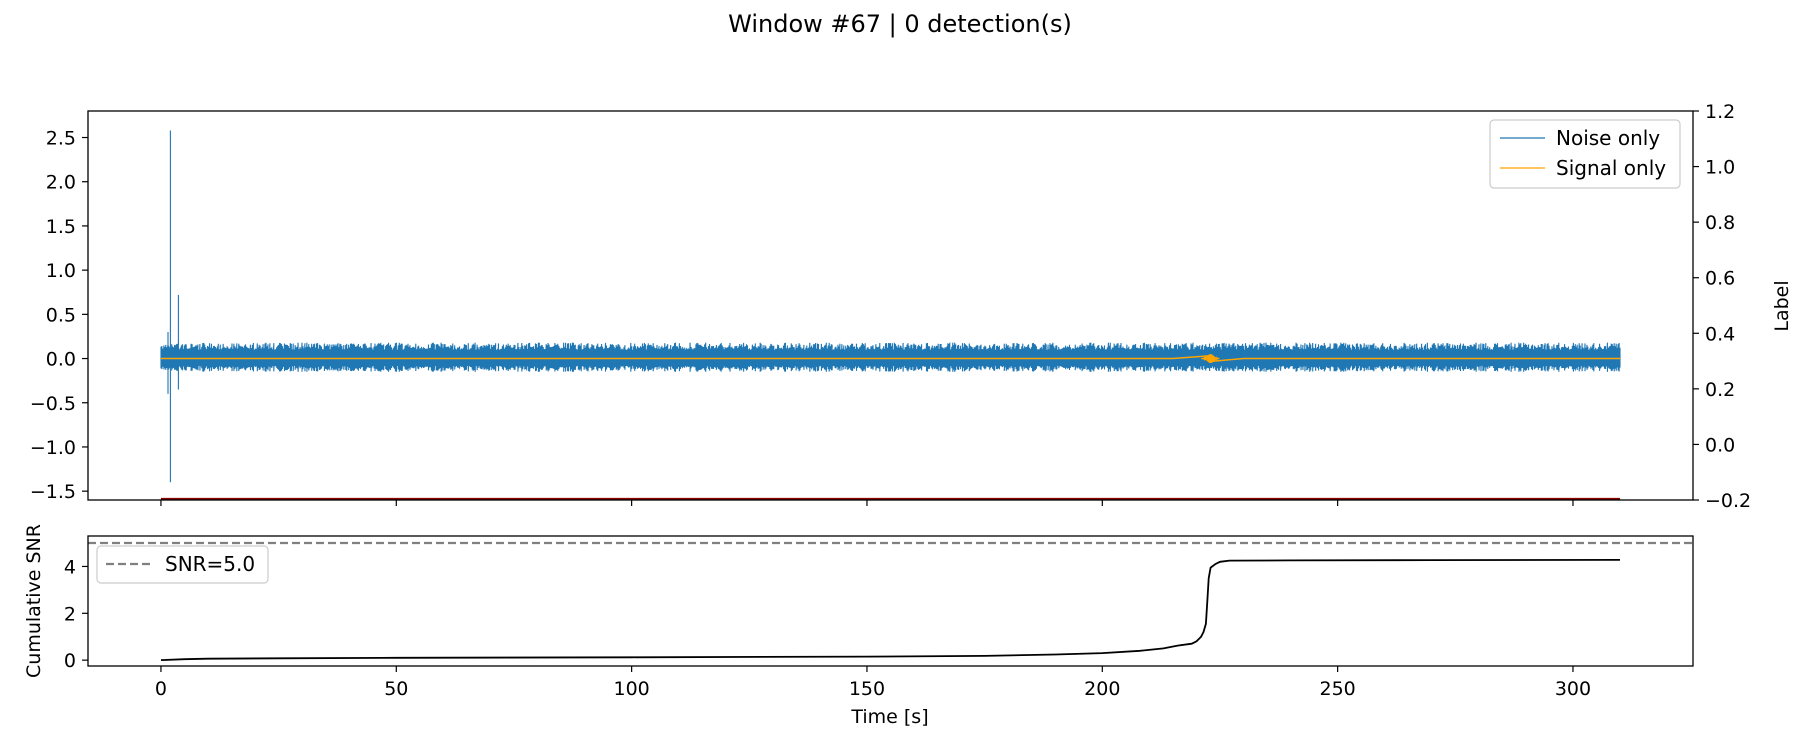 This screenshot has height=750, width=1800. Describe the element at coordinates (1720, 112) in the screenshot. I see `top-right-tick-label: 1.2` at that location.